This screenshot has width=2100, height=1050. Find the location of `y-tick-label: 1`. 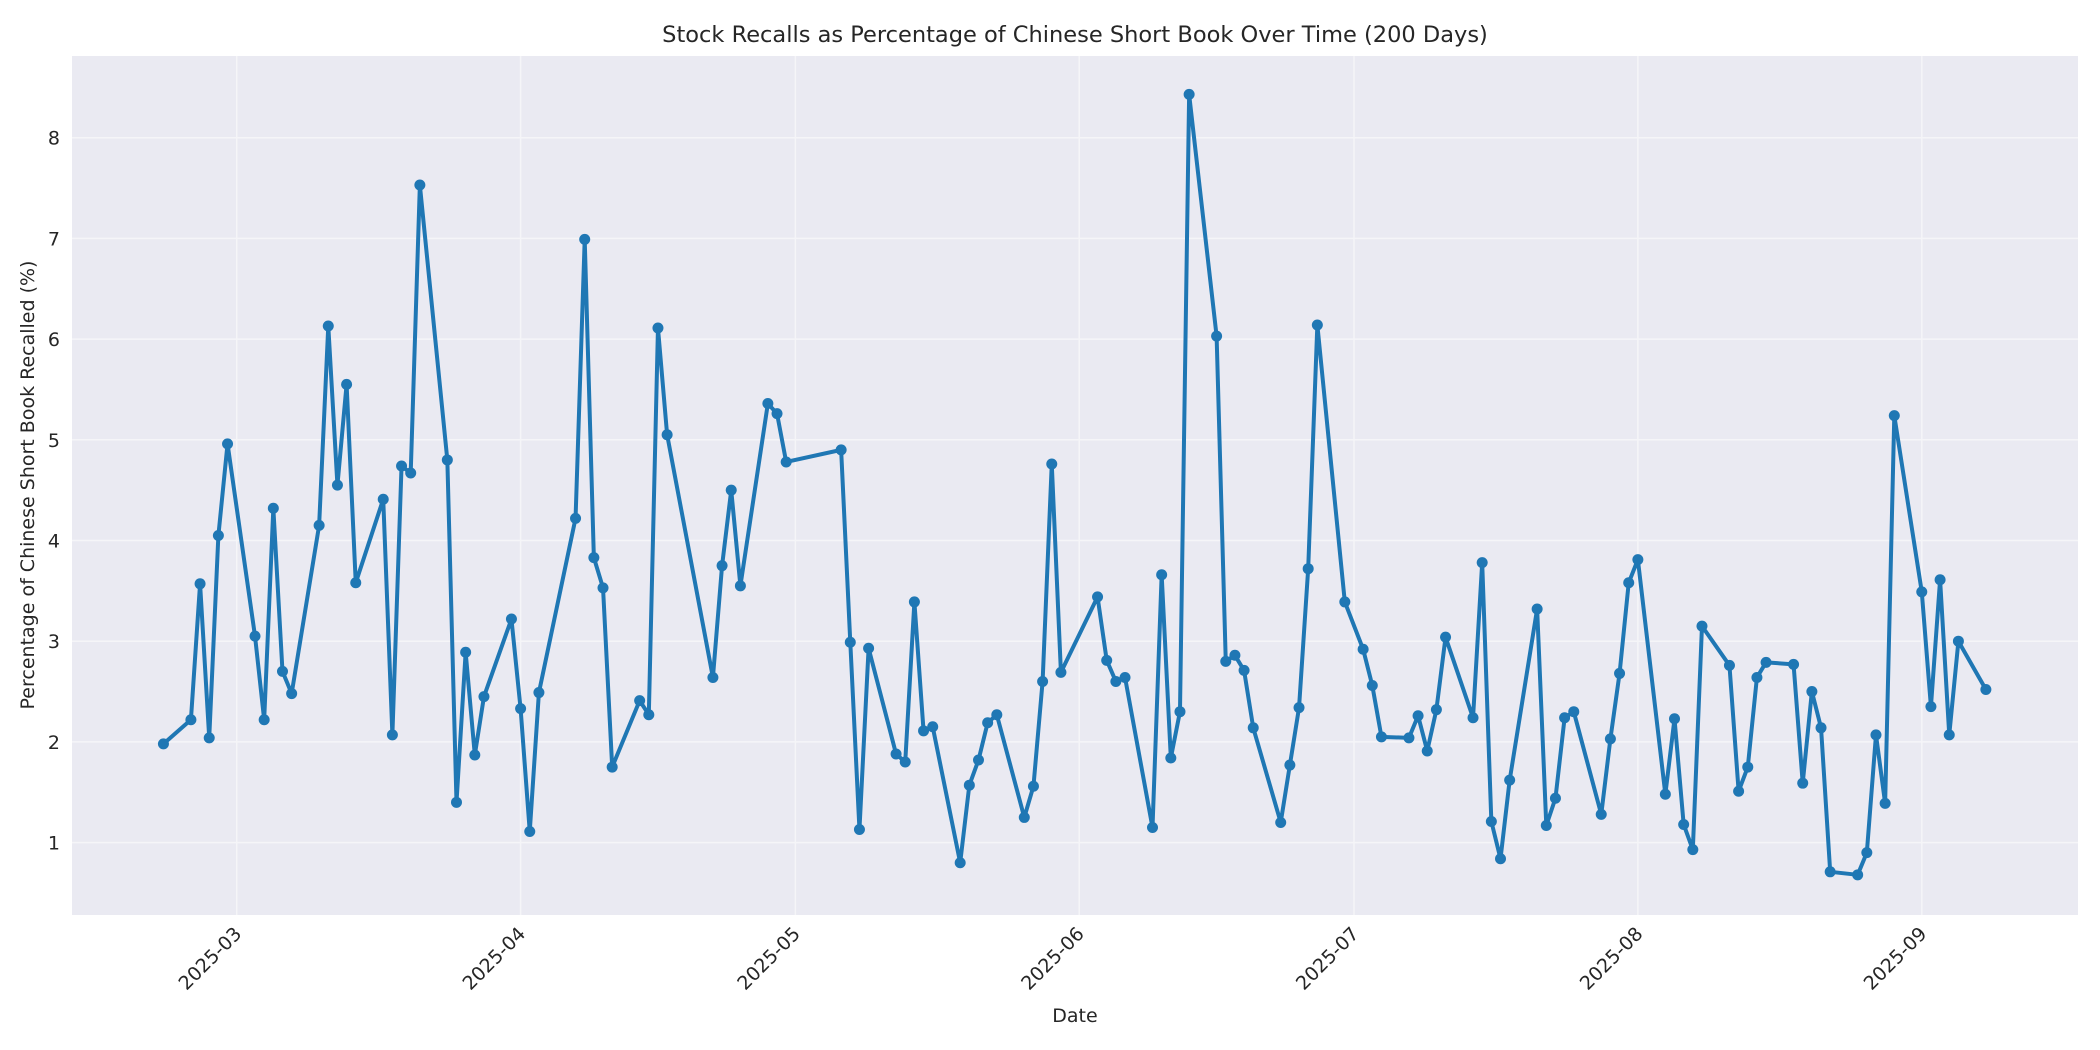

y-tick-label: 1 is located at coordinates (54, 844).